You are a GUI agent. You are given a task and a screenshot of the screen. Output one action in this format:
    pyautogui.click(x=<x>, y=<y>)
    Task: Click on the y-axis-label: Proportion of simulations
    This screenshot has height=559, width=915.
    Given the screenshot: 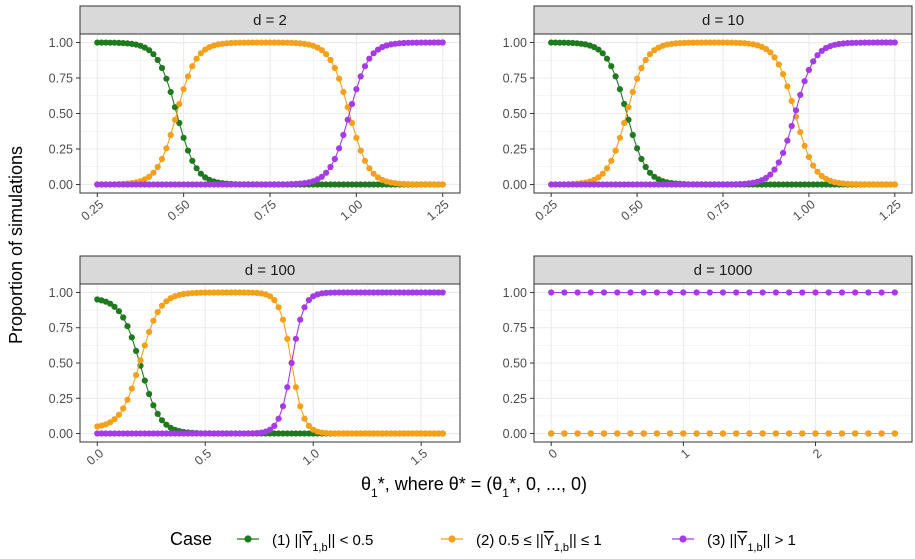 What is the action you would take?
    pyautogui.click(x=16, y=245)
    